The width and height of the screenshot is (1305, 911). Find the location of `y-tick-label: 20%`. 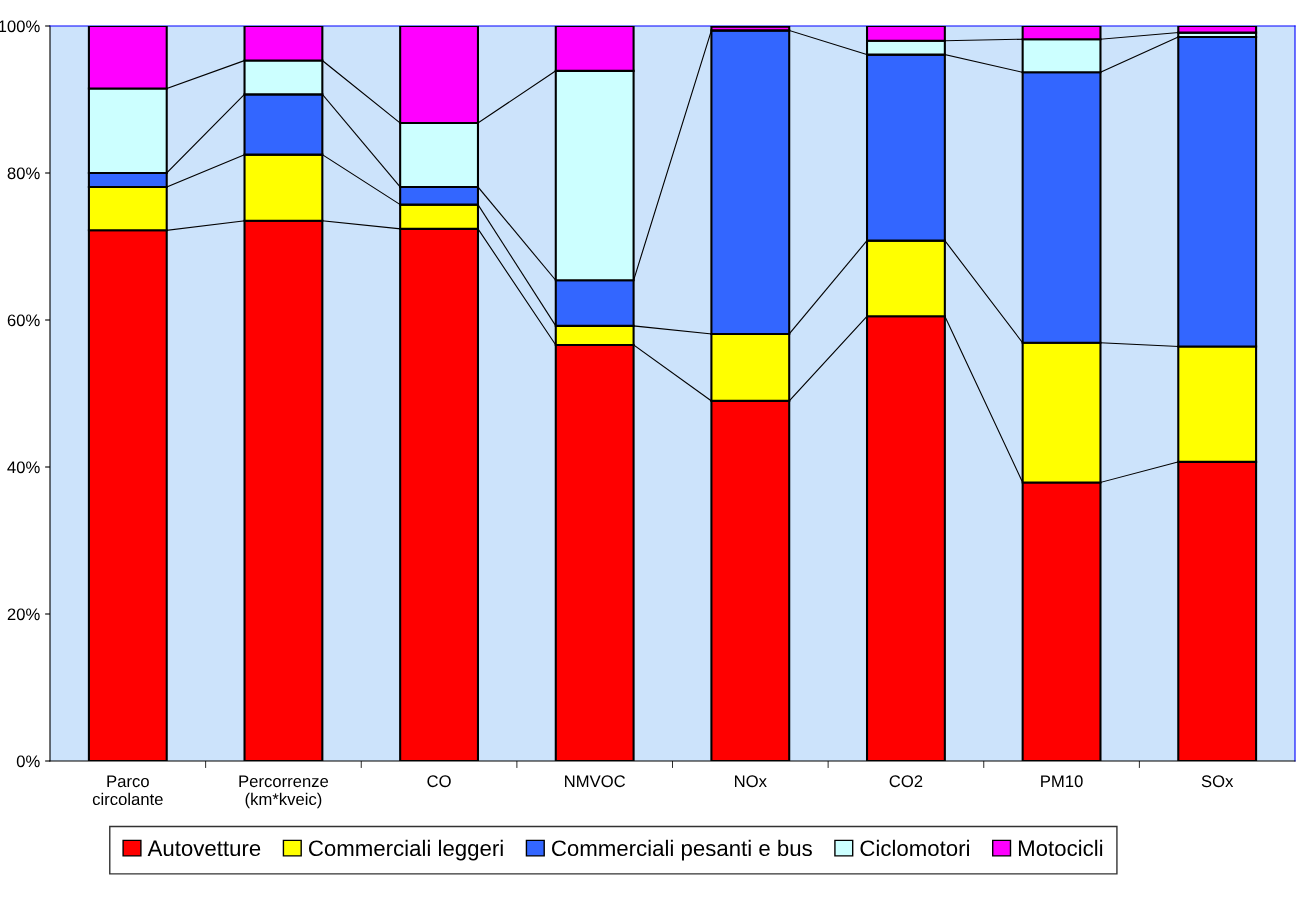

y-tick-label: 20% is located at coordinates (23, 614).